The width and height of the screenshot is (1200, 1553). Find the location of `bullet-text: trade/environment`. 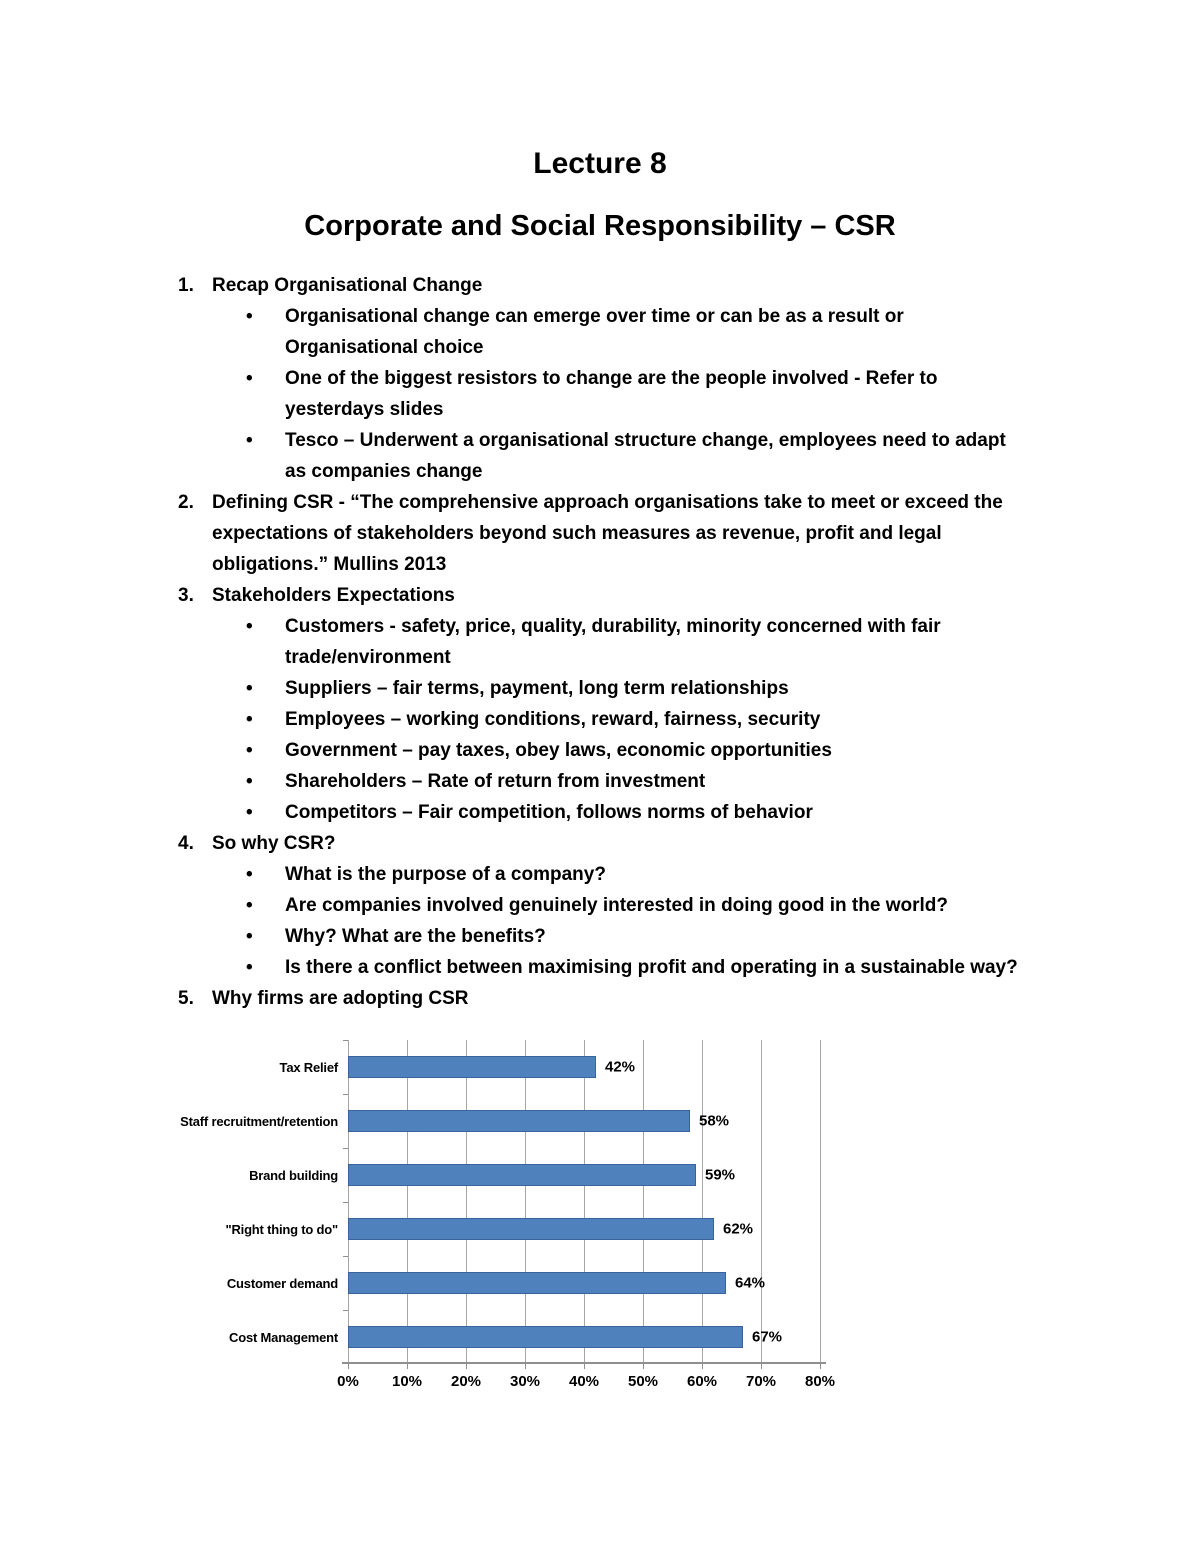

bullet-text: trade/environment is located at coordinates (368, 657).